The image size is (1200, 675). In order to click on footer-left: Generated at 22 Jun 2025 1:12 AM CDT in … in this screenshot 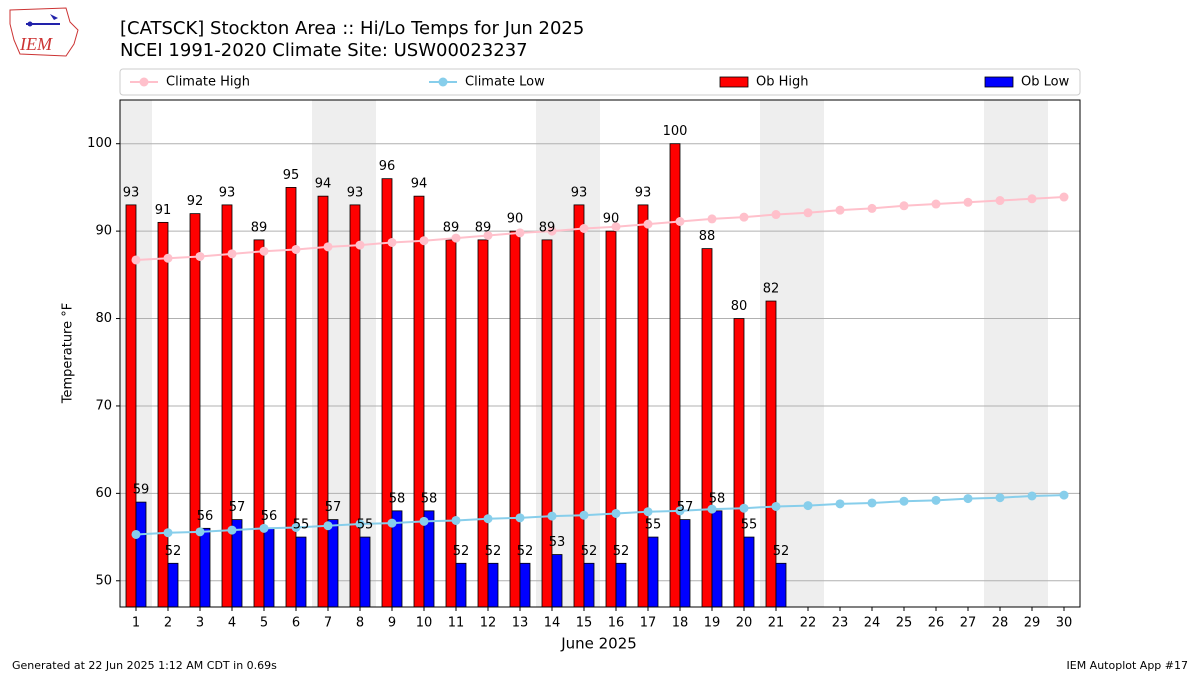, I will do `click(144, 665)`.